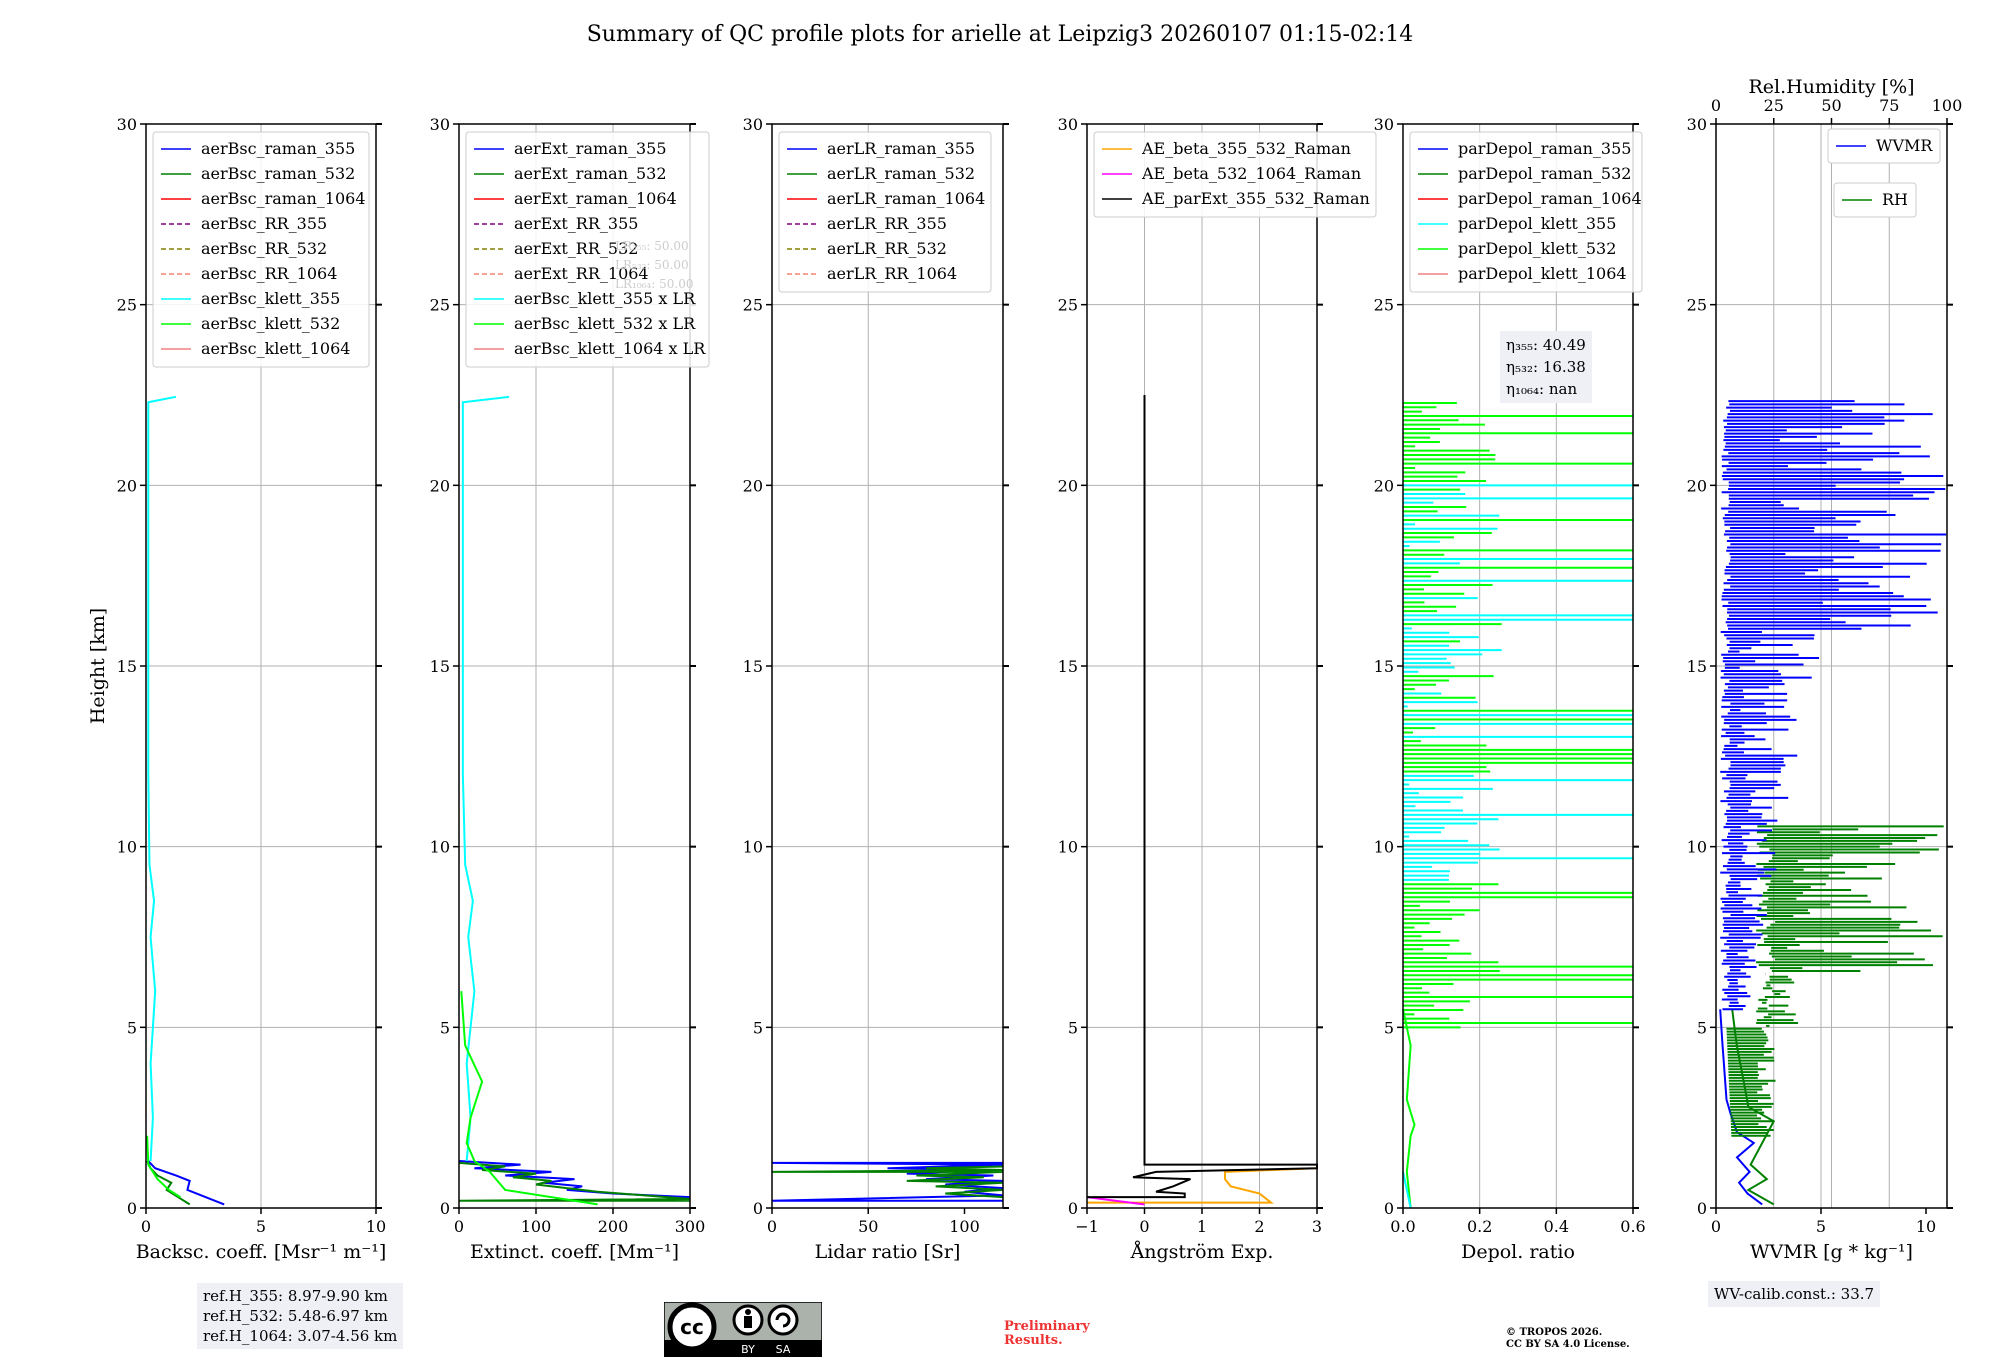  I want to click on series-parDepol_klett_532-low, so click(1409, 1109).